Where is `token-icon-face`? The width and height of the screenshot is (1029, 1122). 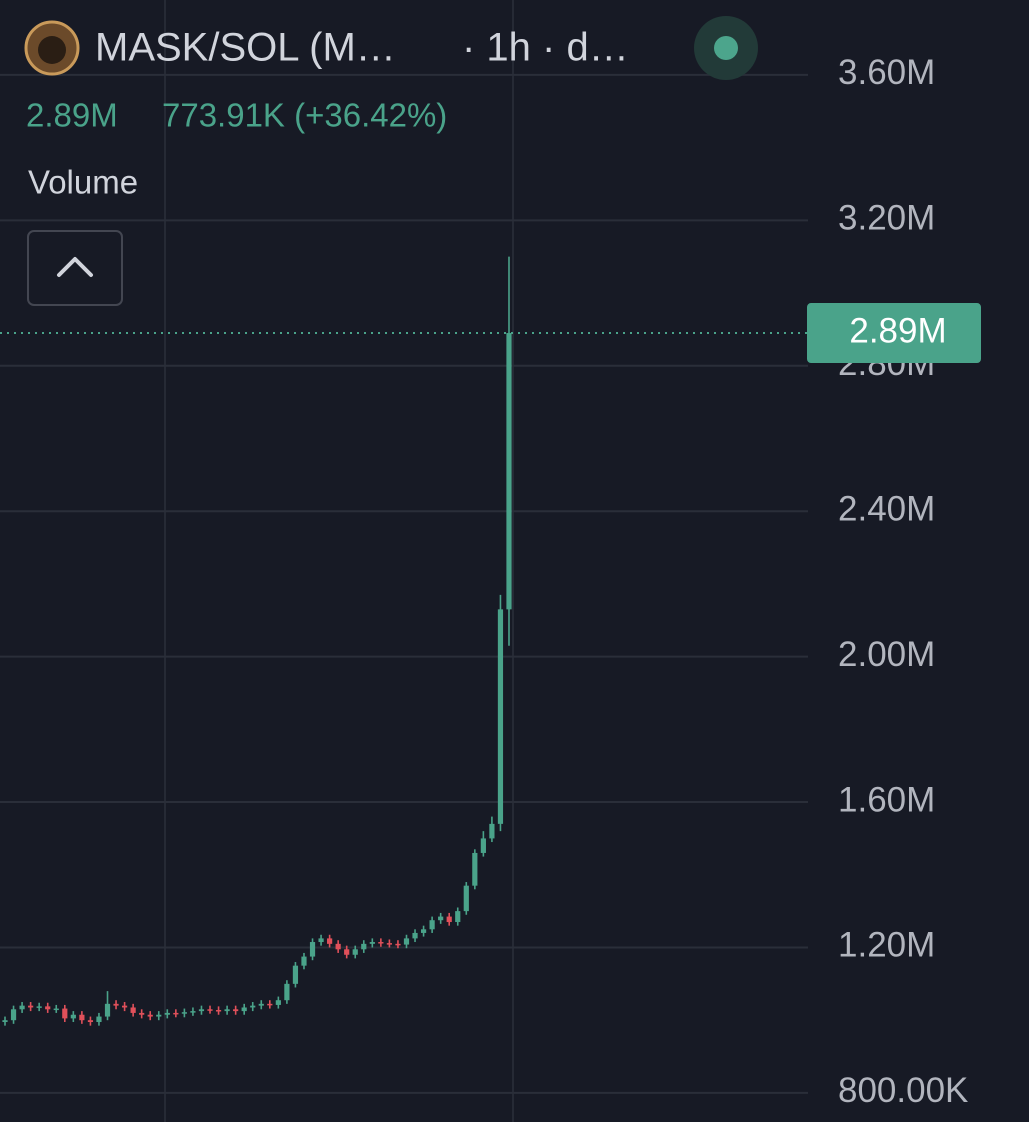
token-icon-face is located at coordinates (52, 50).